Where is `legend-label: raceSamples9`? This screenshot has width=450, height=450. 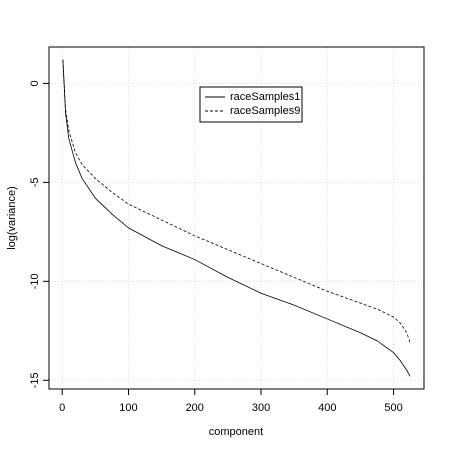
legend-label: raceSamples9 is located at coordinates (265, 111).